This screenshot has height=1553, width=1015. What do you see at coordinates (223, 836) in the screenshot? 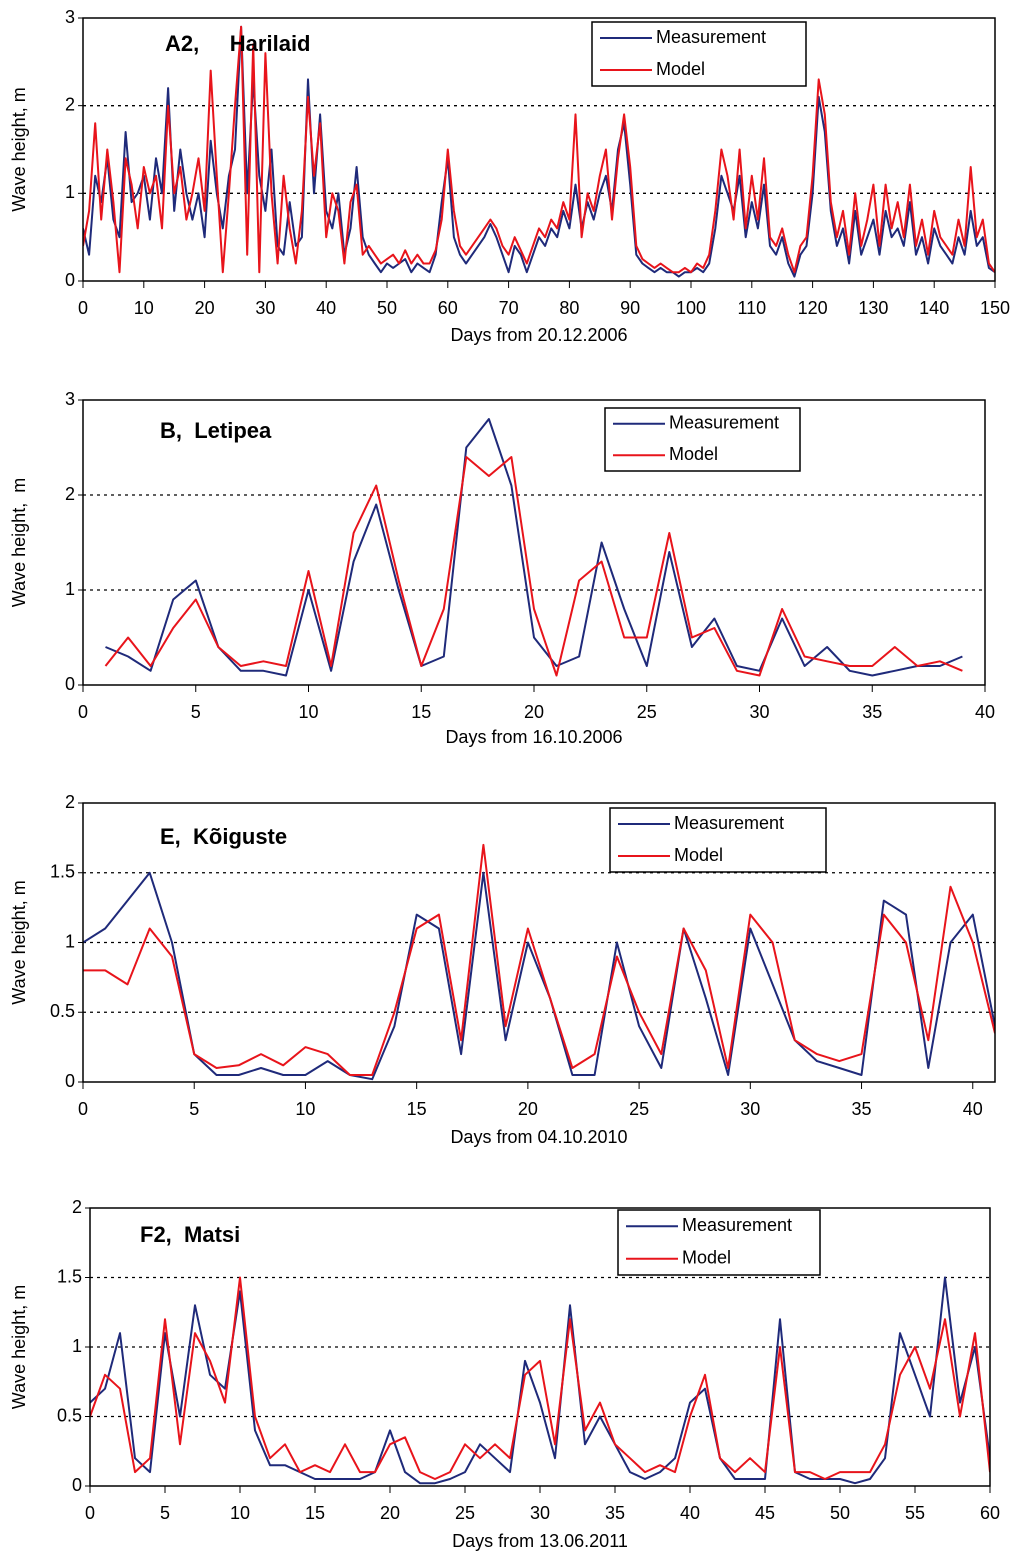
I see `chart-title: E, Kõiguste` at bounding box center [223, 836].